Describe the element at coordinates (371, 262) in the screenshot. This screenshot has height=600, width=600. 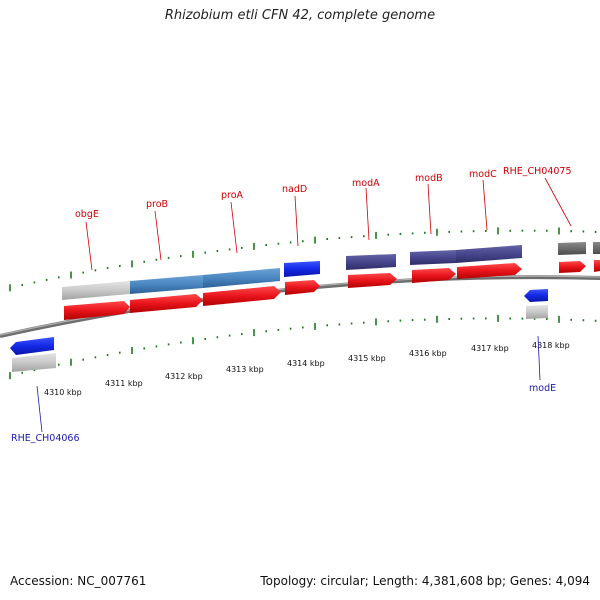
I see `gene-modA` at that location.